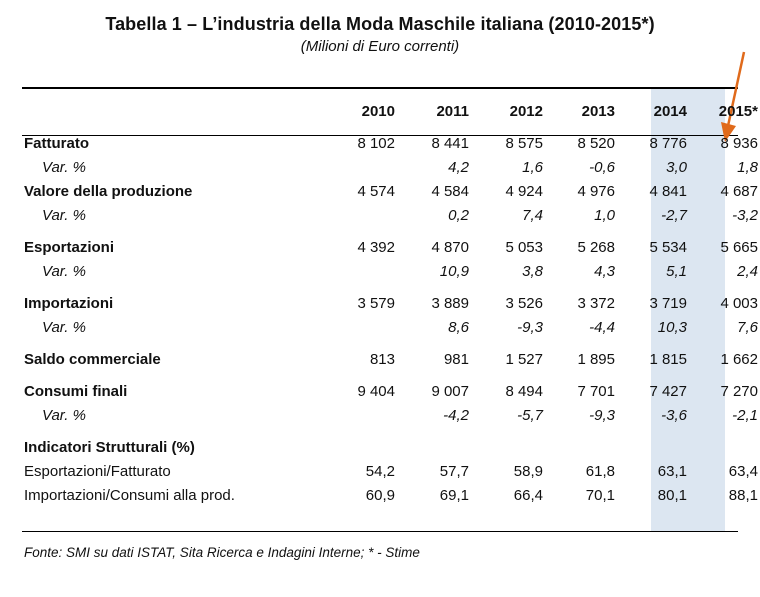  I want to click on cell-value: 7 427, so click(668, 391).